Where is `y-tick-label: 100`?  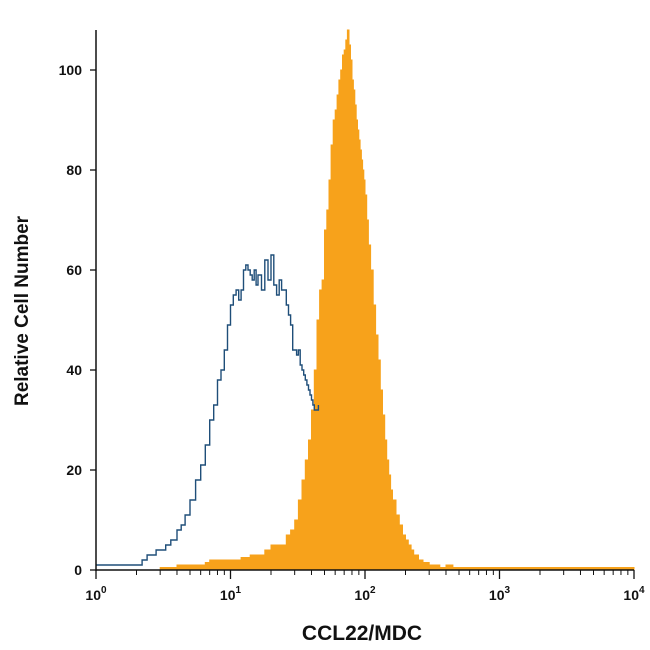
y-tick-label: 100 is located at coordinates (71, 70).